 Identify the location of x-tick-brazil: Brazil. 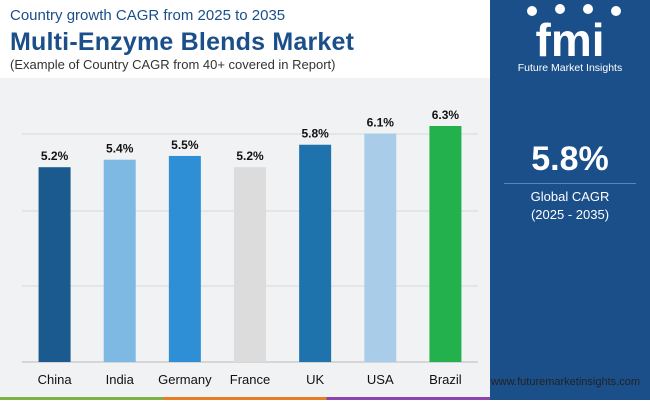
(445, 379).